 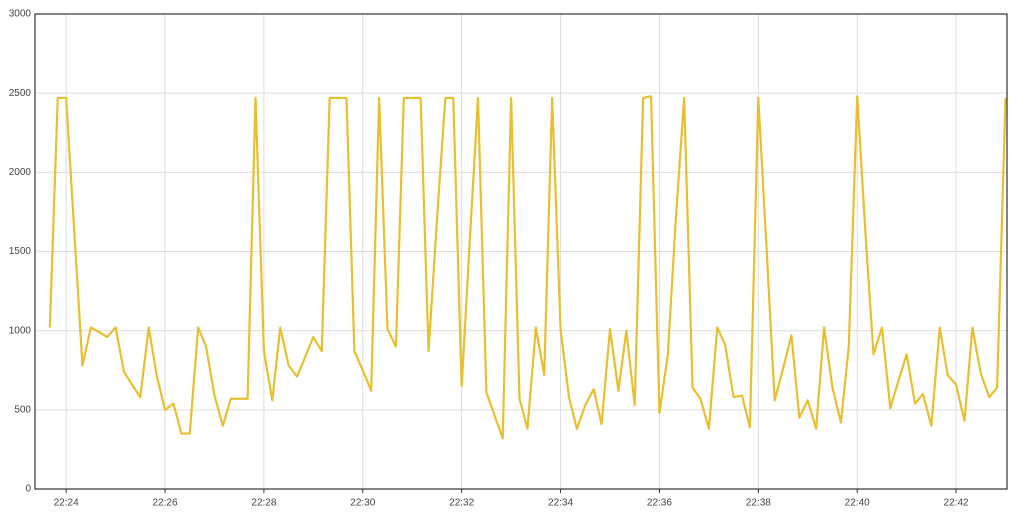 What do you see at coordinates (66, 503) in the screenshot?
I see `x-tick-label: 22:24` at bounding box center [66, 503].